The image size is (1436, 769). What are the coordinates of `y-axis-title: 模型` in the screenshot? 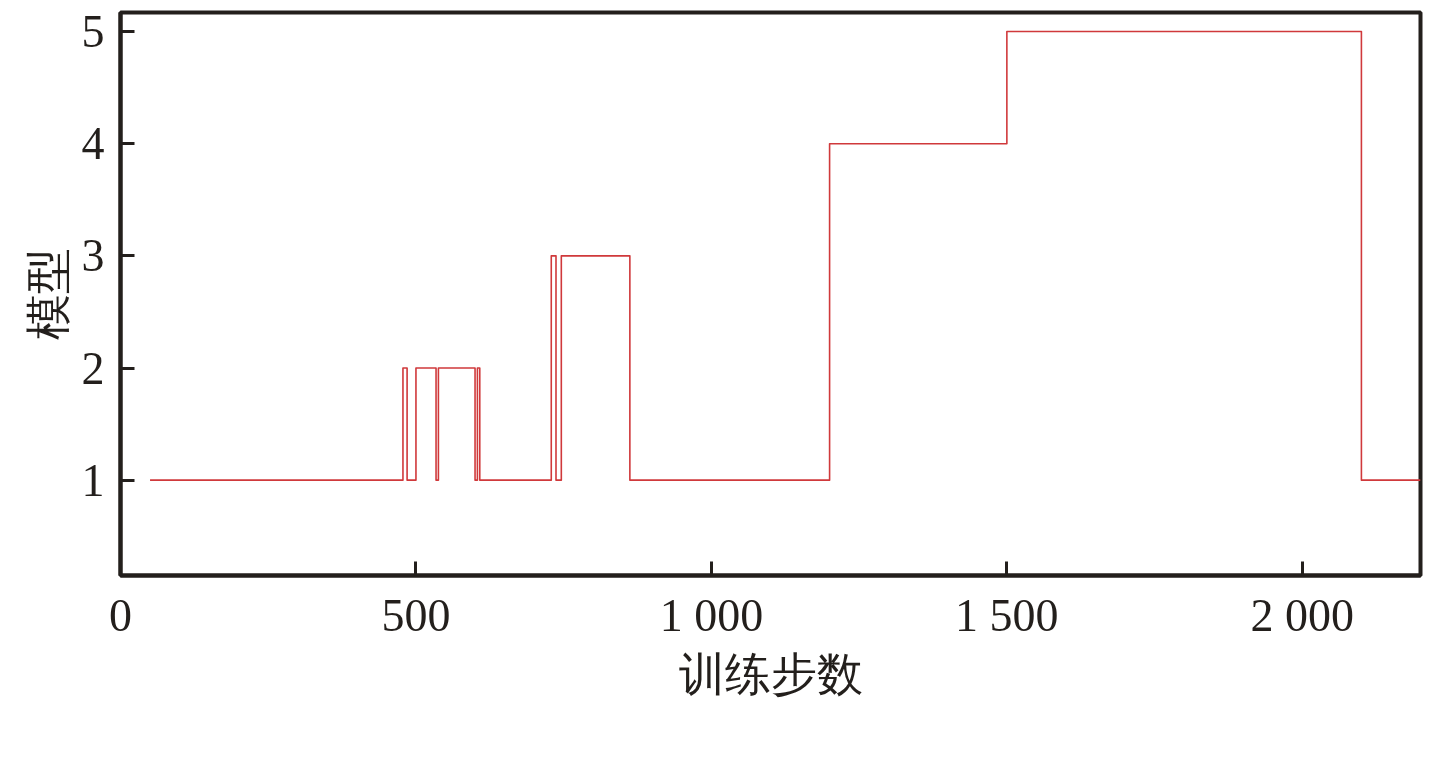 It's located at (48, 294).